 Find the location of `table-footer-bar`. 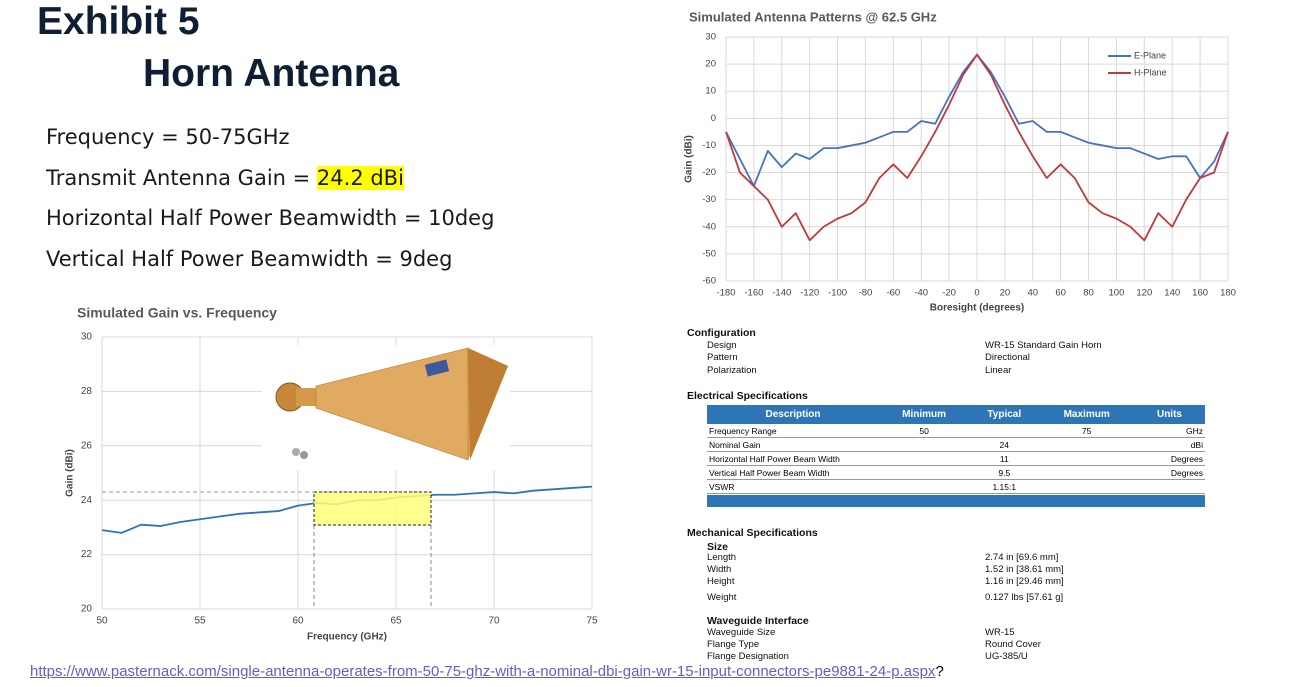

table-footer-bar is located at coordinates (956, 501).